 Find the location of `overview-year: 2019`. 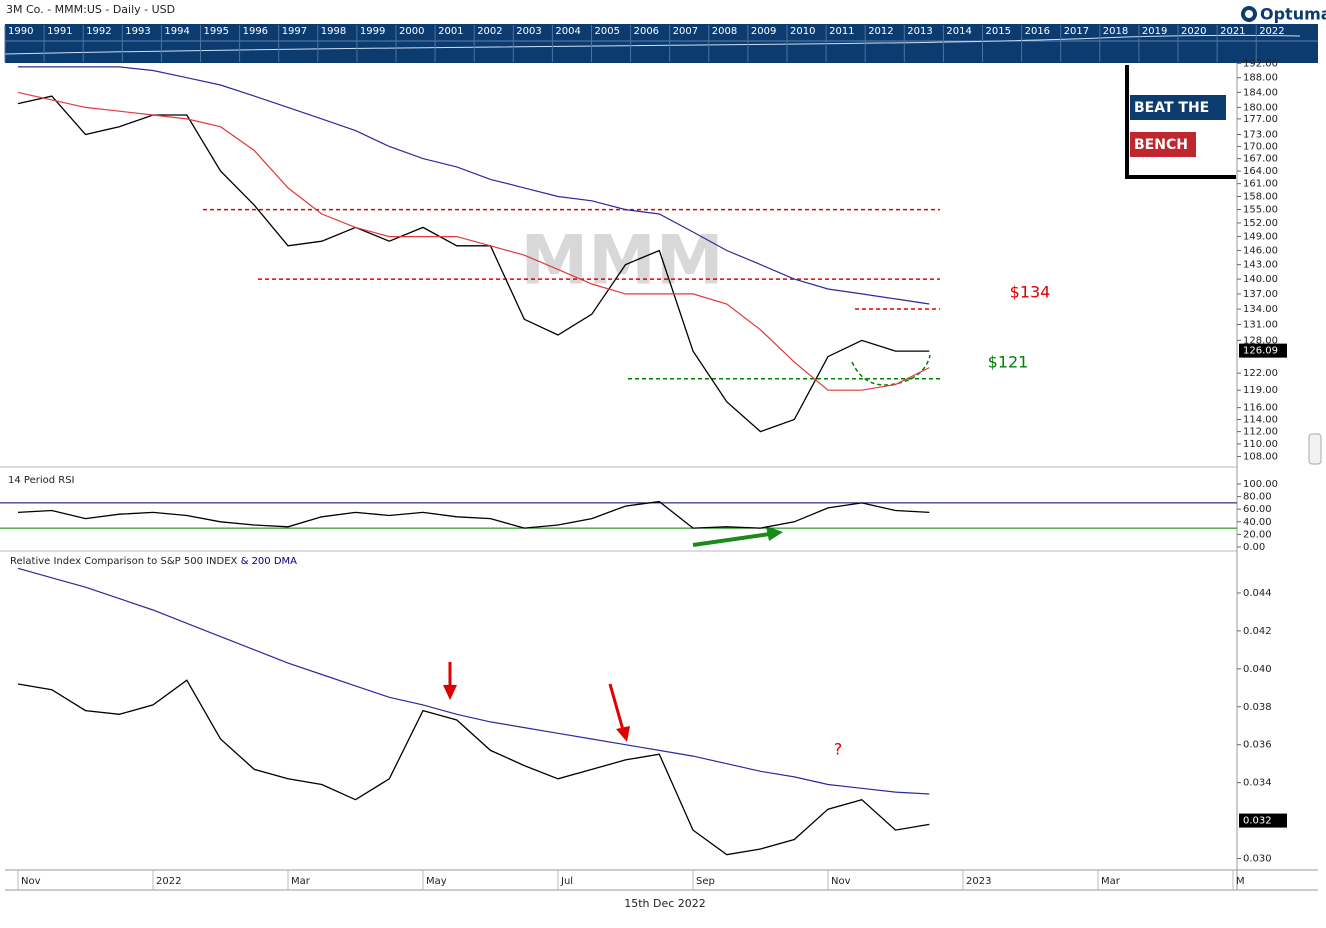

overview-year: 2019 is located at coordinates (1154, 31).